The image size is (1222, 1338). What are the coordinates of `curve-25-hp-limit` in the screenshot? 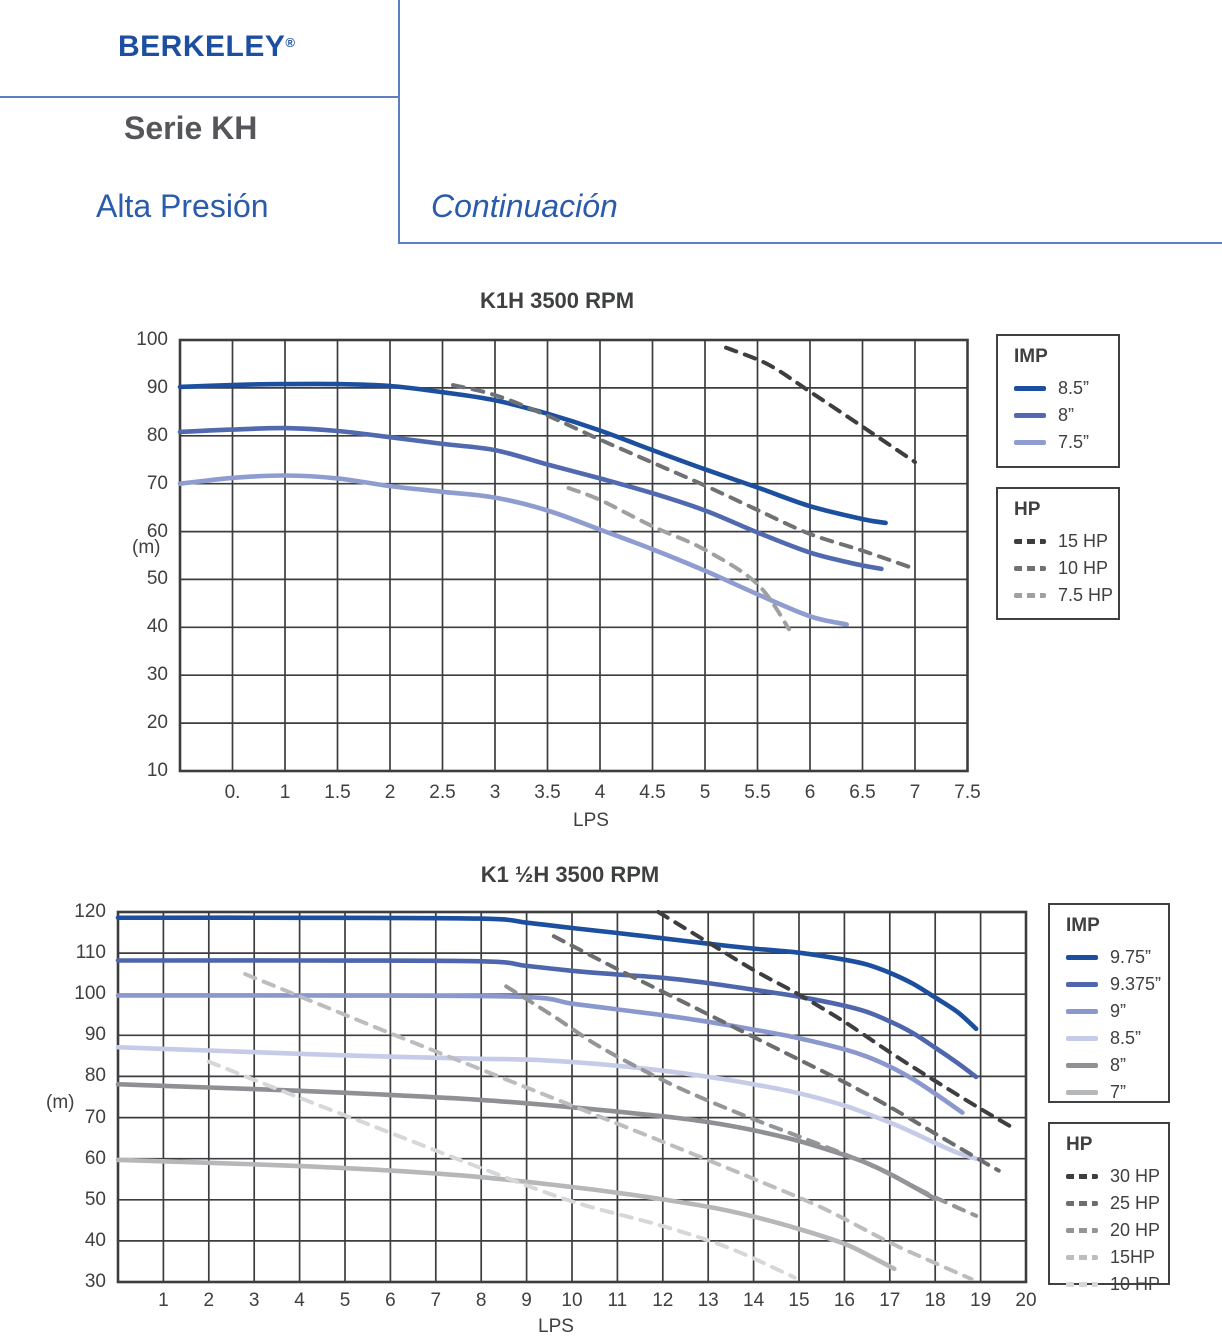 It's located at (776, 1053).